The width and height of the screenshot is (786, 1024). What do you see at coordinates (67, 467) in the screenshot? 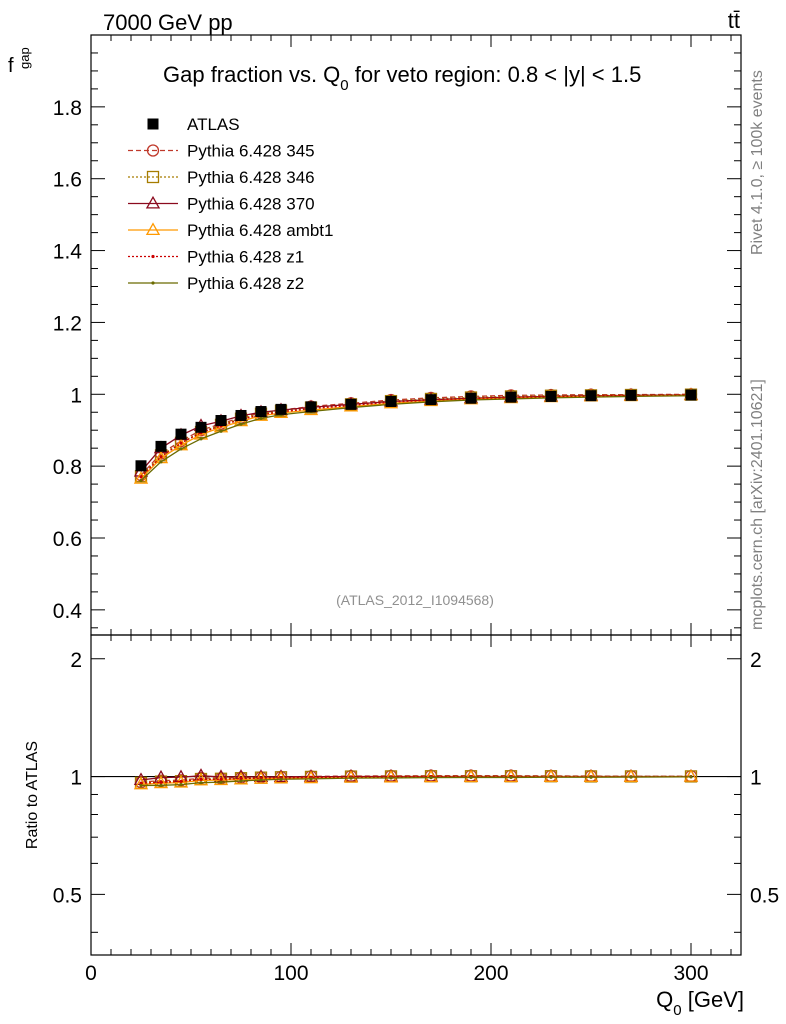
I see `y-tick-label: 0.8` at bounding box center [67, 467].